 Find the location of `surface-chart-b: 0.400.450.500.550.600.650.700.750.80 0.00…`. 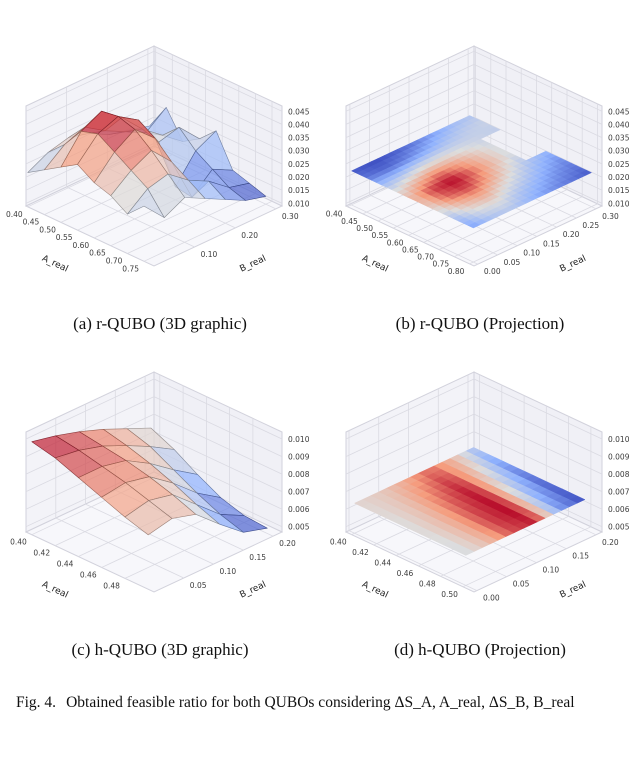

surface-chart-b: 0.400.450.500.550.600.650.700.750.80 0.00… is located at coordinates (478, 160).